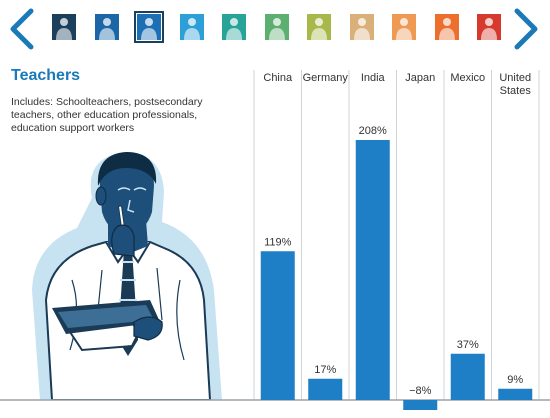  I want to click on value-label: 9%, so click(515, 380).